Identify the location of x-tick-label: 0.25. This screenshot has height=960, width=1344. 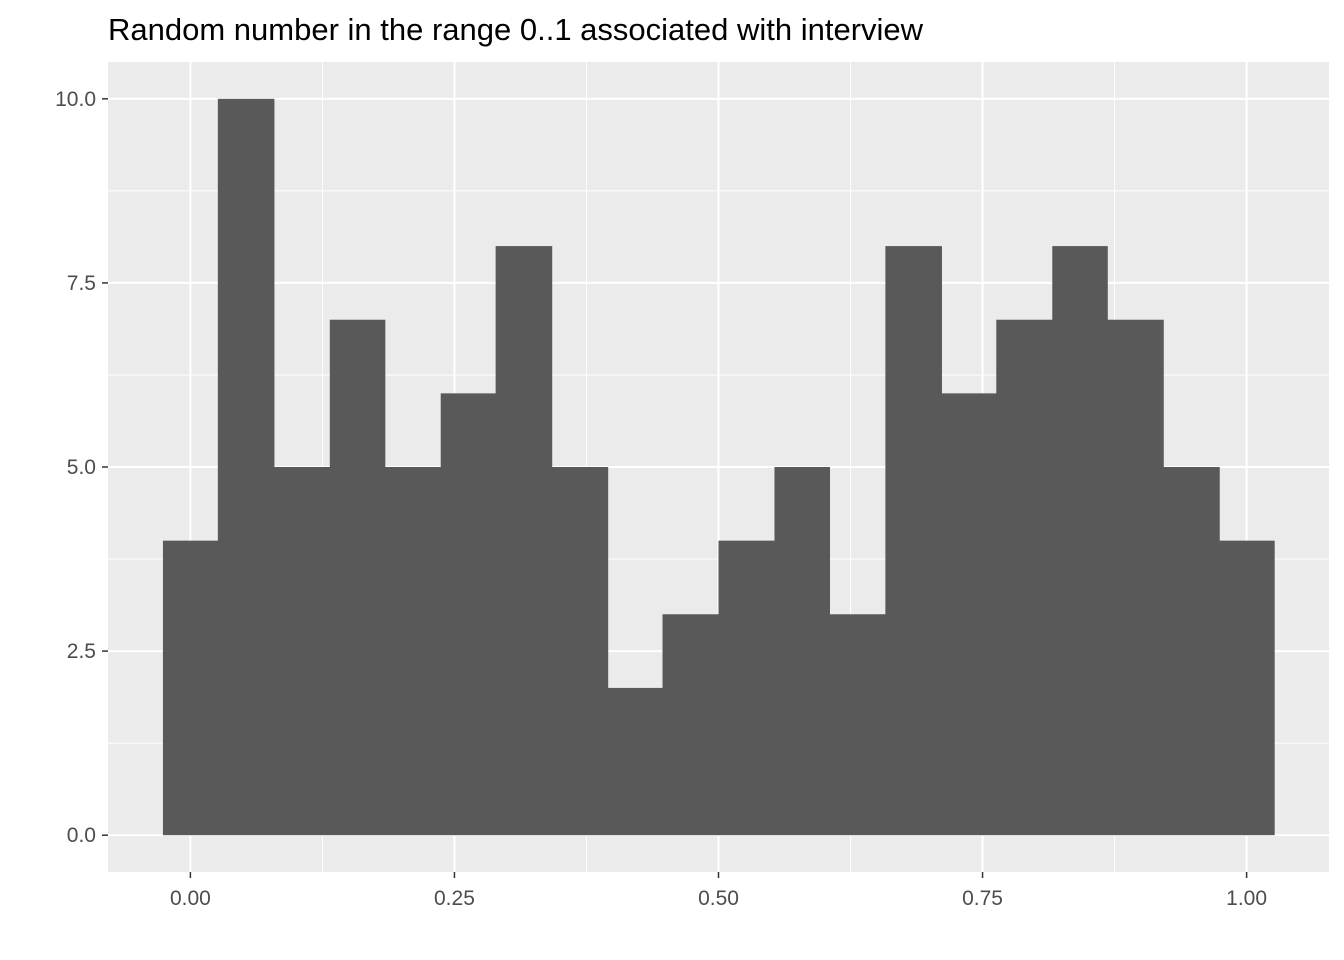
(454, 898).